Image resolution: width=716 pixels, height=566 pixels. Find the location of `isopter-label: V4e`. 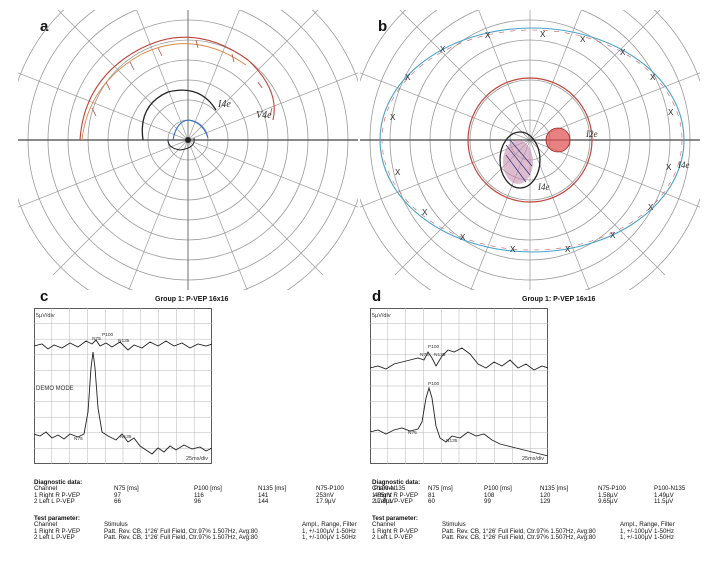

isopter-label: V4e is located at coordinates (264, 115).